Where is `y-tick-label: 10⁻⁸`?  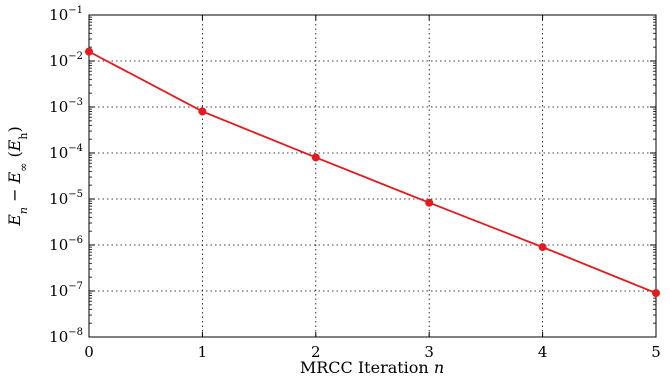
y-tick-label: 10⁻⁸ is located at coordinates (66, 336).